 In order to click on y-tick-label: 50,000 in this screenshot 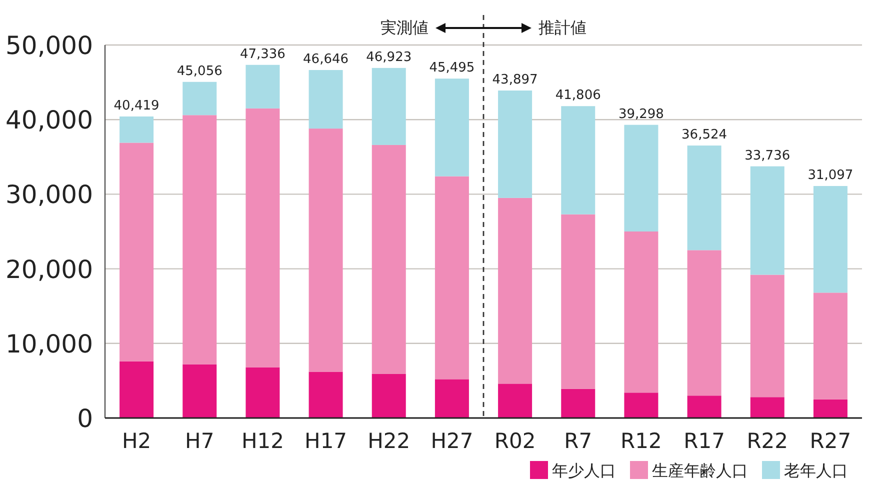, I will do `click(49, 45)`.